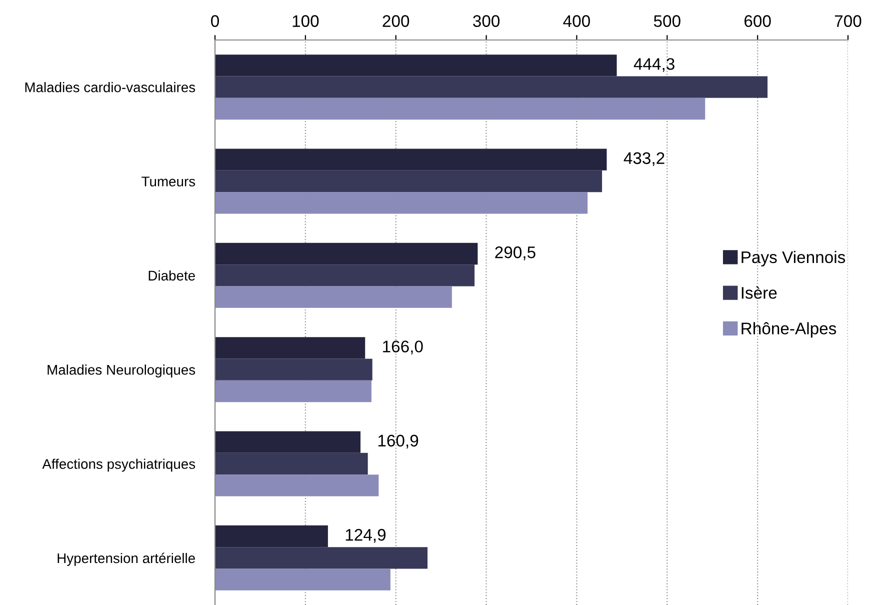 This screenshot has width=872, height=605. I want to click on y-tick-label: Maladies Neurologiques, so click(122, 371).